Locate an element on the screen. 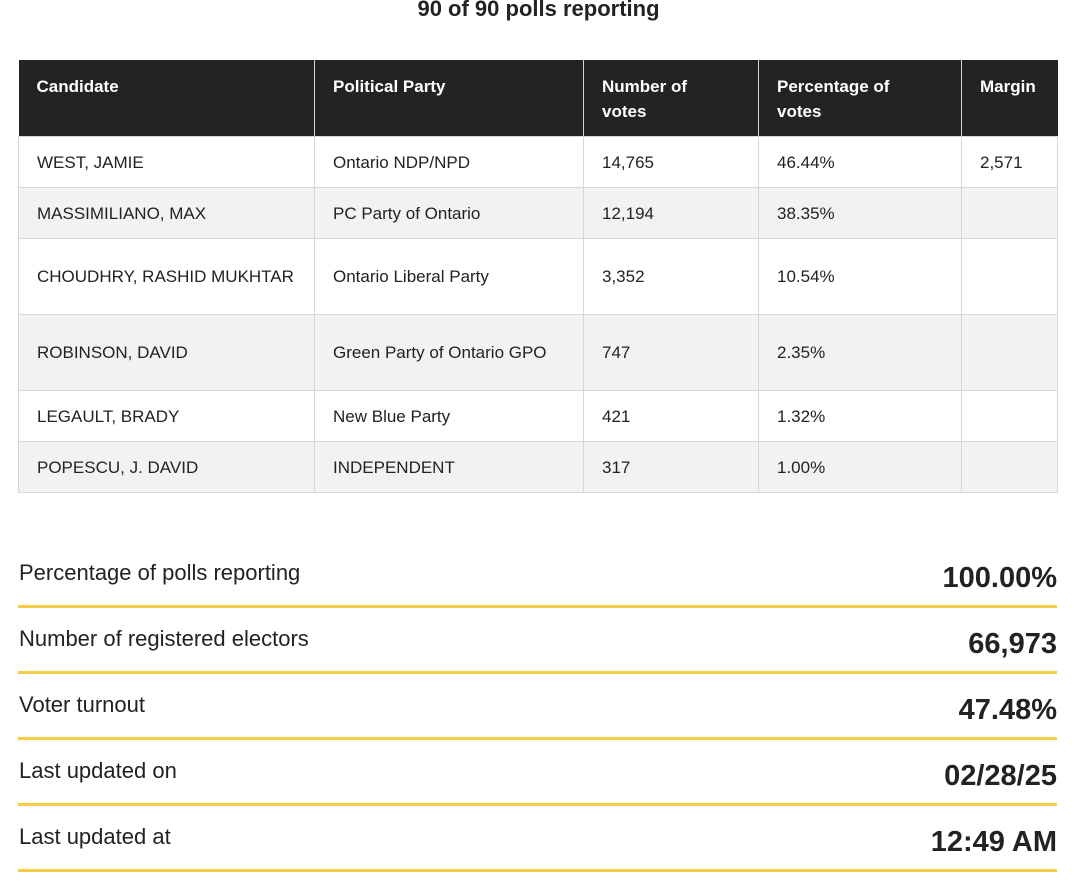  candidate-cell: POPESCU, J. DAVID is located at coordinates (166, 467).